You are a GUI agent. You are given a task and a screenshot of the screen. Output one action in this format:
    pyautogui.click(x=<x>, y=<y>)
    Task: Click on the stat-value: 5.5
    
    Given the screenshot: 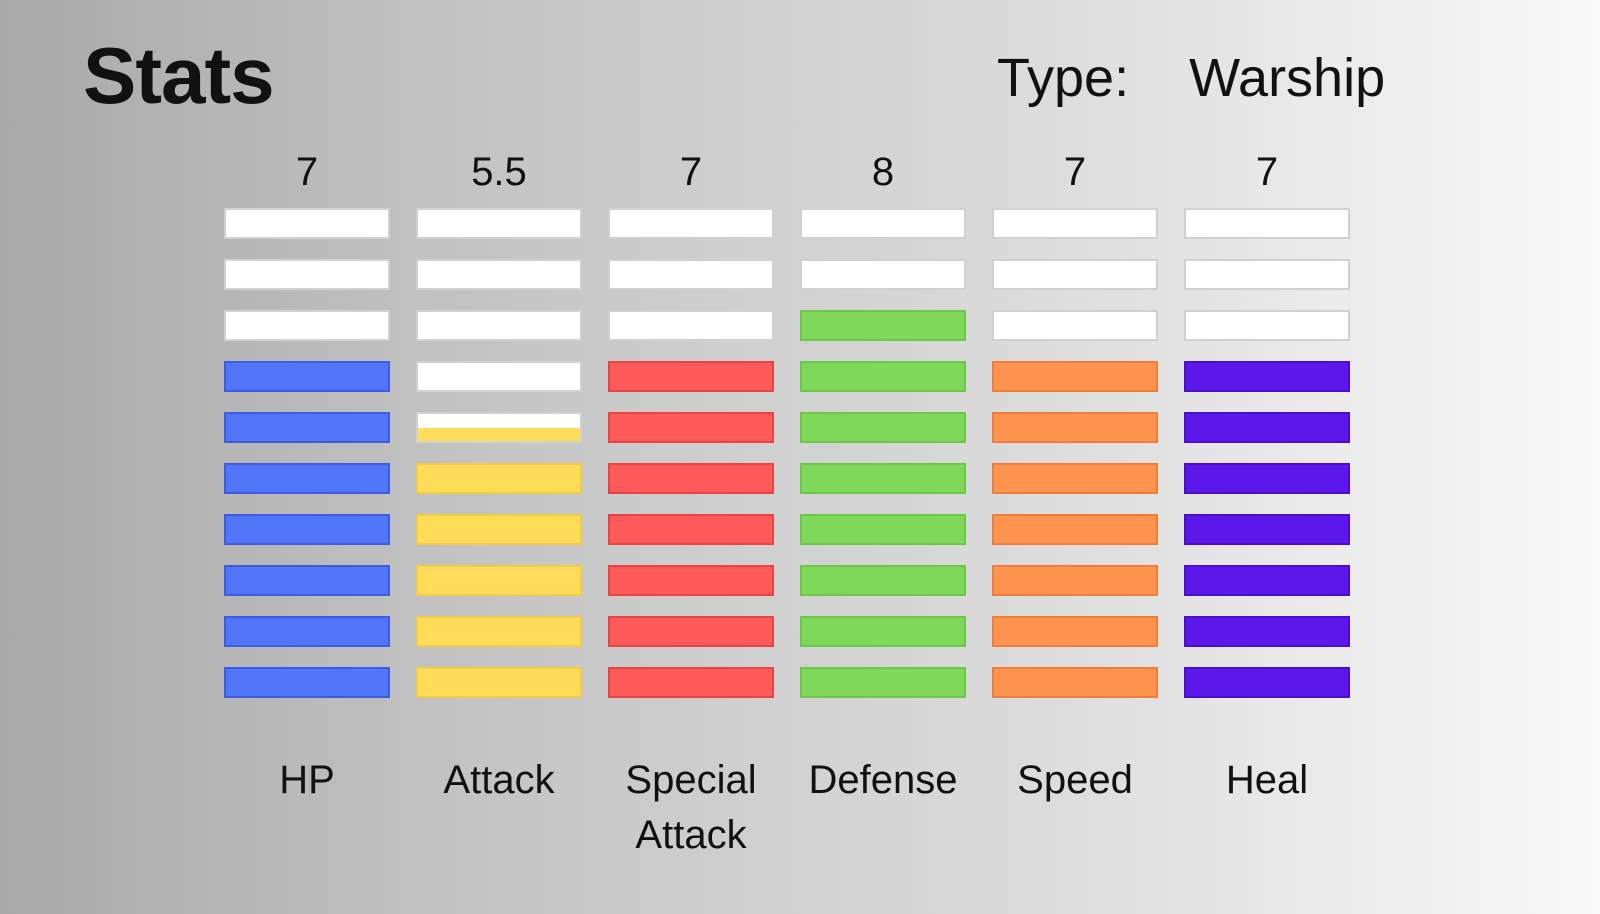 What is the action you would take?
    pyautogui.click(x=499, y=172)
    